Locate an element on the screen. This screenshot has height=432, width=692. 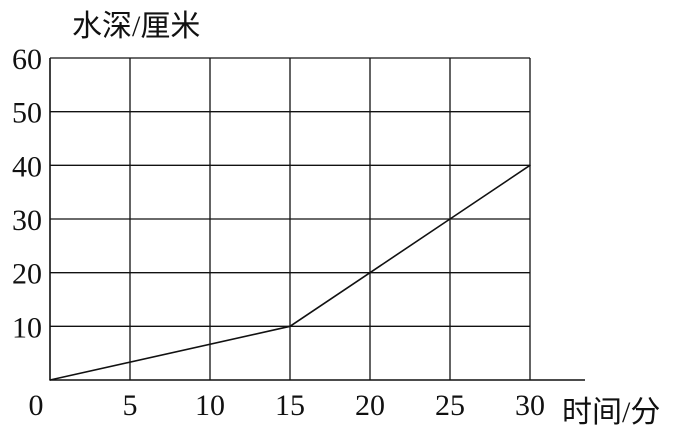
x-tick-label: 5 is located at coordinates (130, 405).